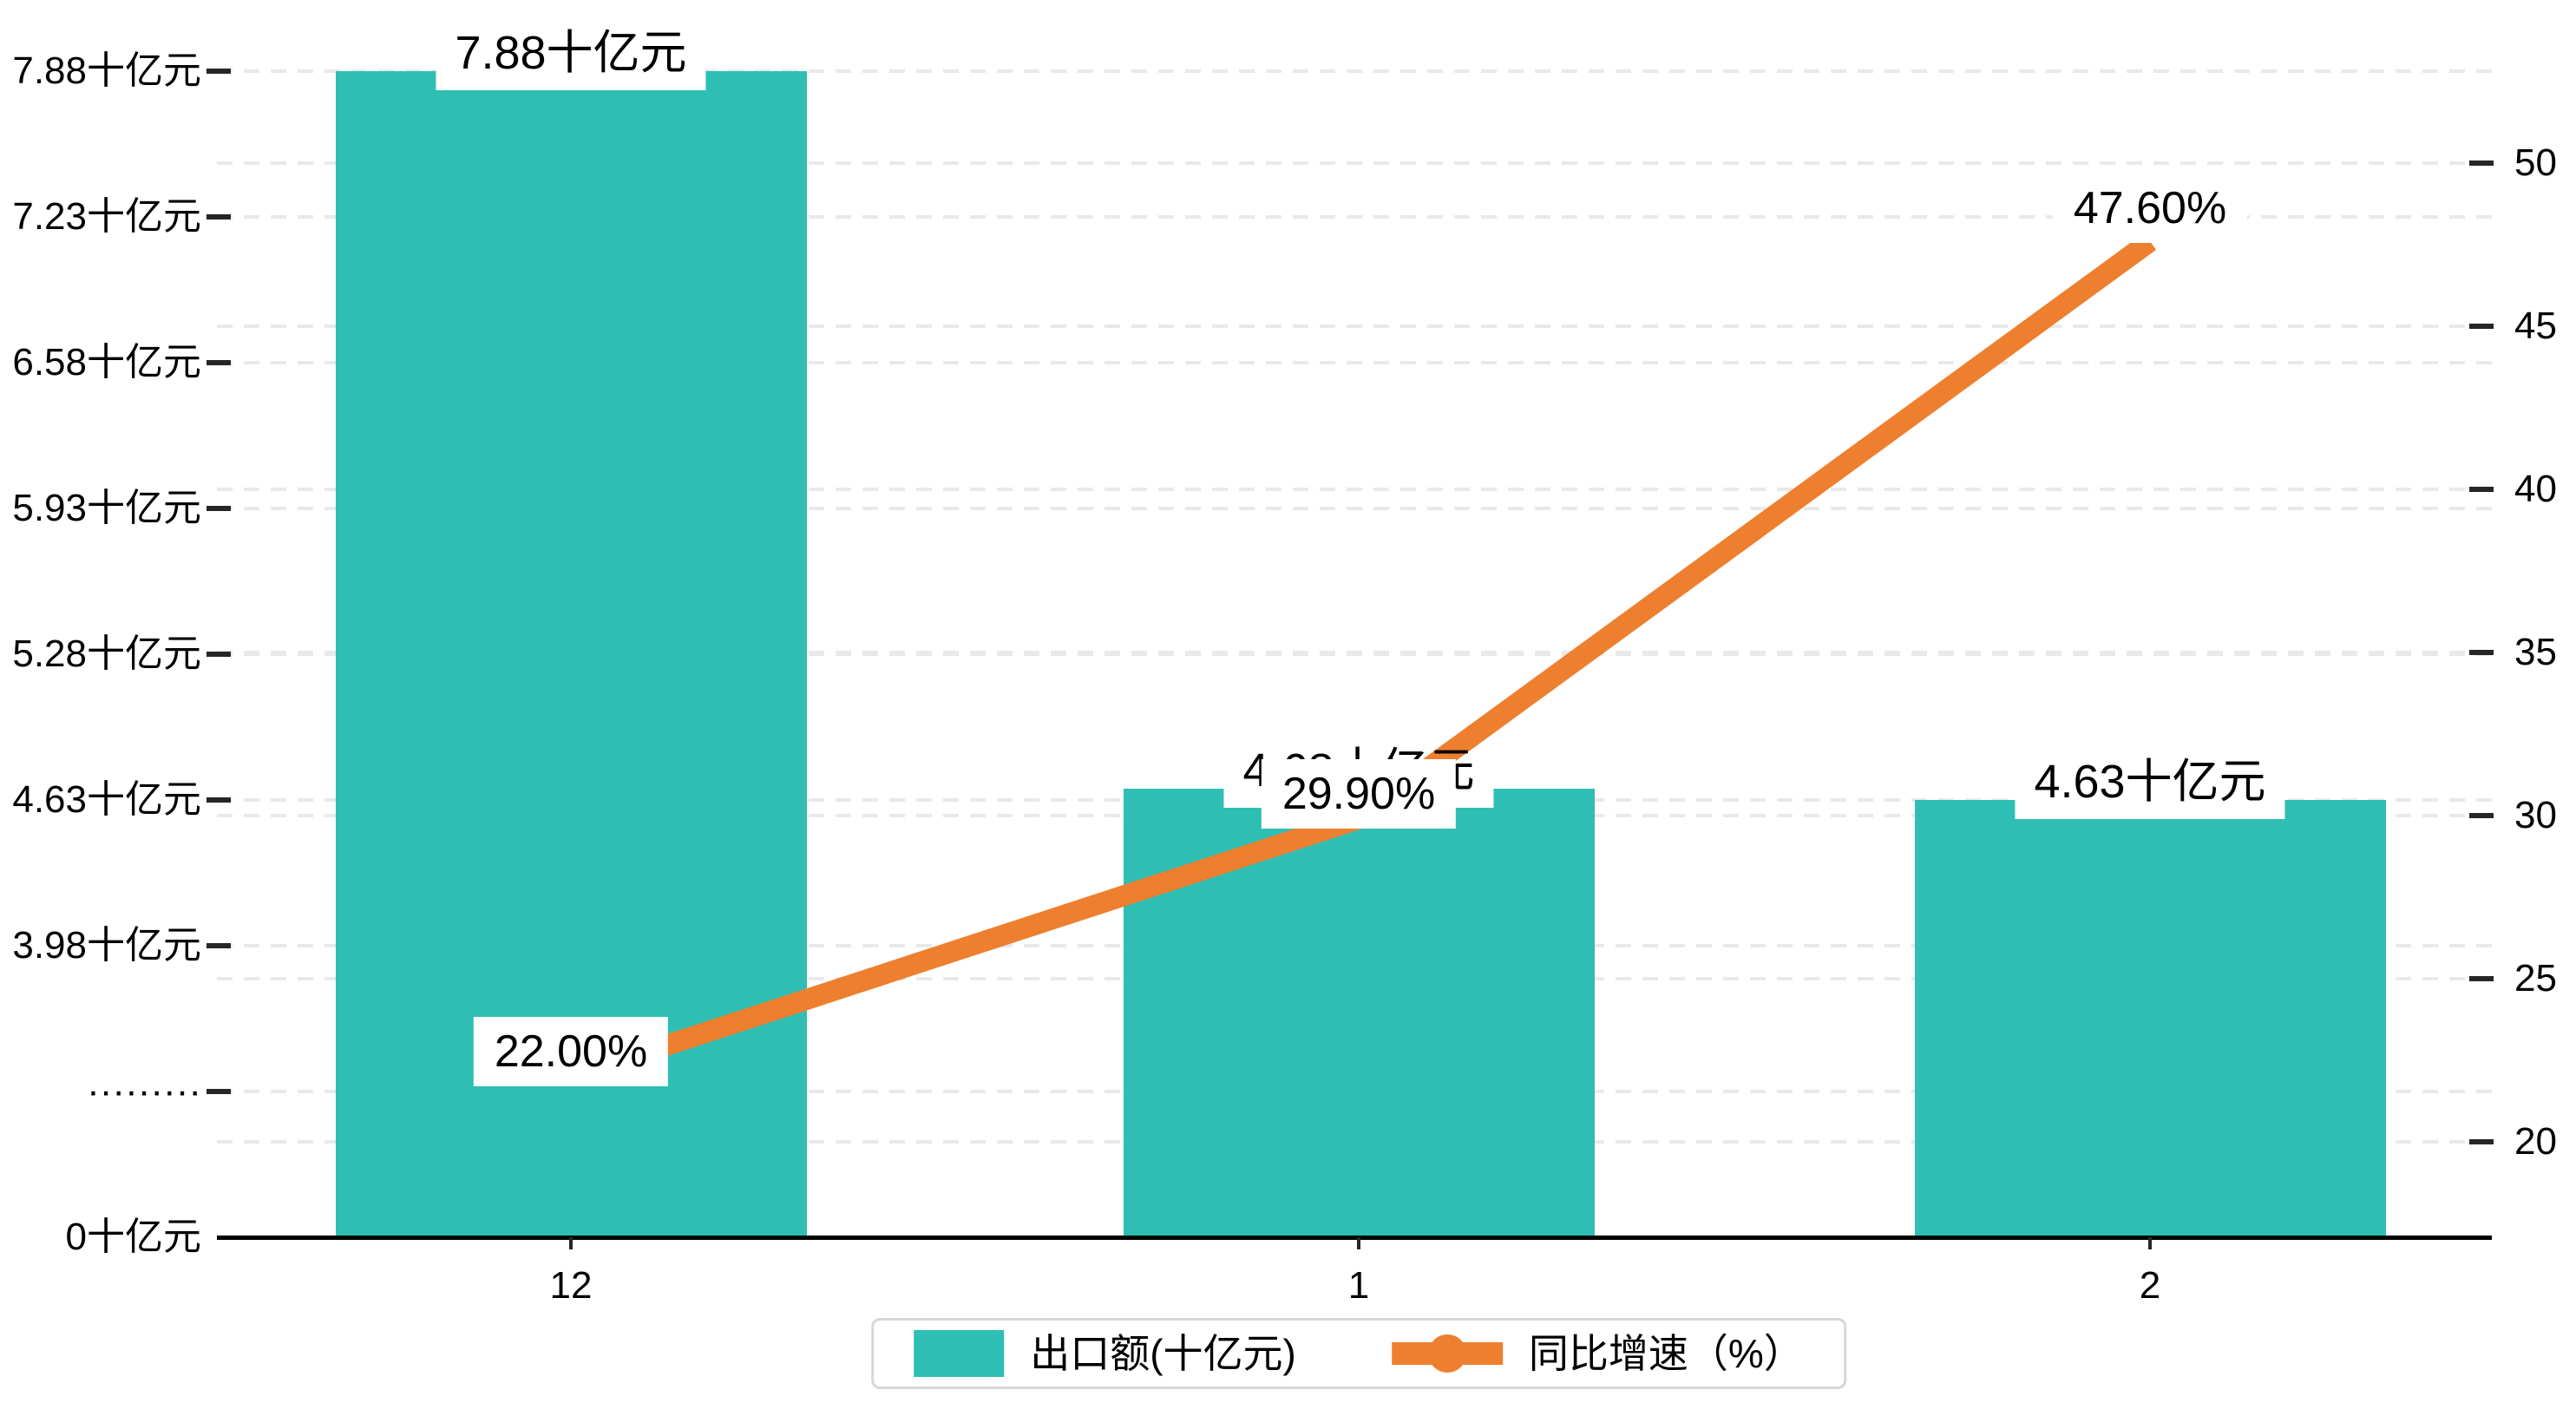 Image resolution: width=2576 pixels, height=1416 pixels. What do you see at coordinates (2535, 162) in the screenshot?
I see `y-axis-label-right: 50` at bounding box center [2535, 162].